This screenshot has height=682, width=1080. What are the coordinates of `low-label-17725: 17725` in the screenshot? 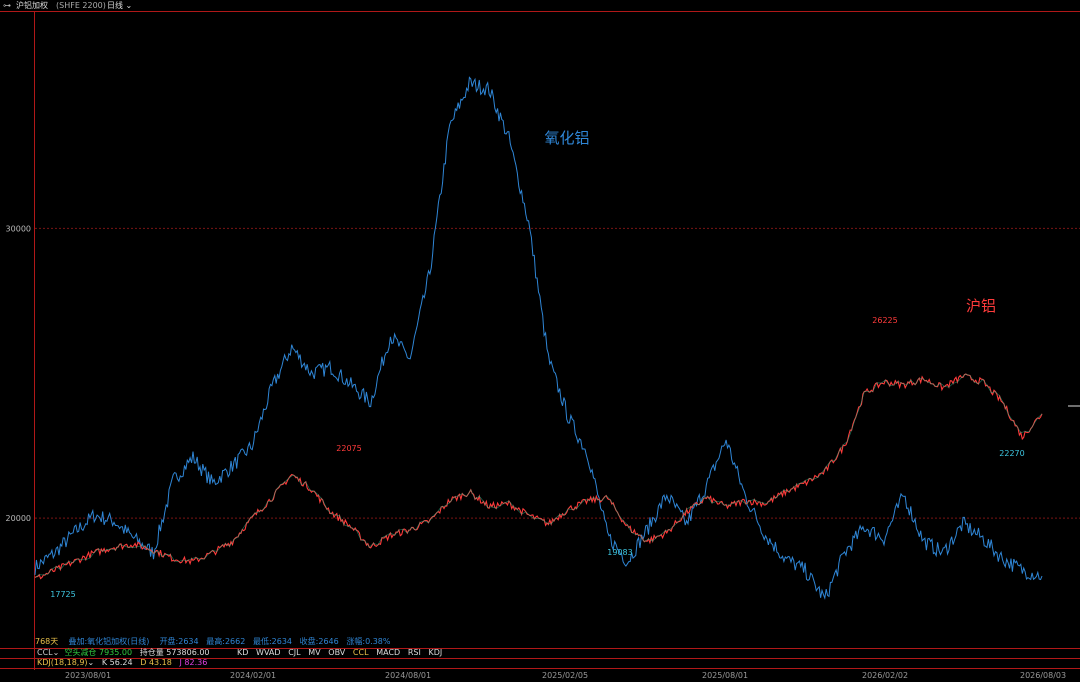 It's located at (62, 594).